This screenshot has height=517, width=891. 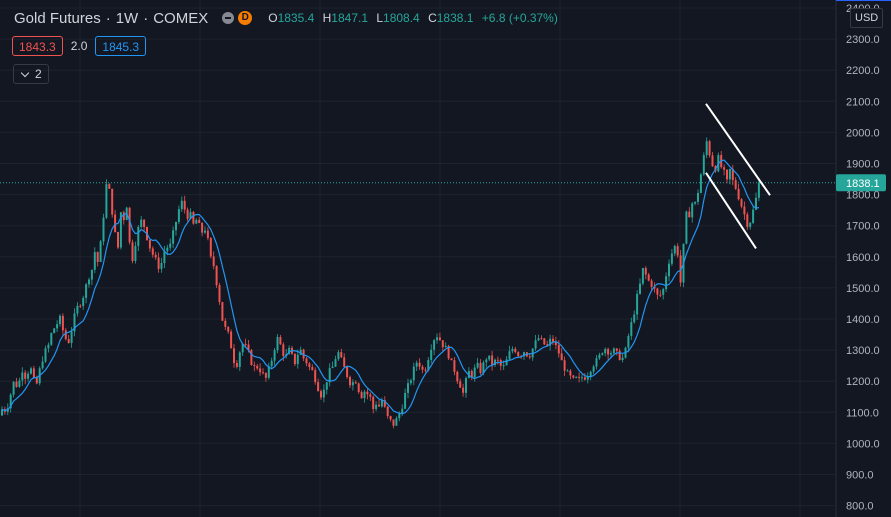 I want to click on collapse-indicators-button: 2, so click(x=31, y=74).